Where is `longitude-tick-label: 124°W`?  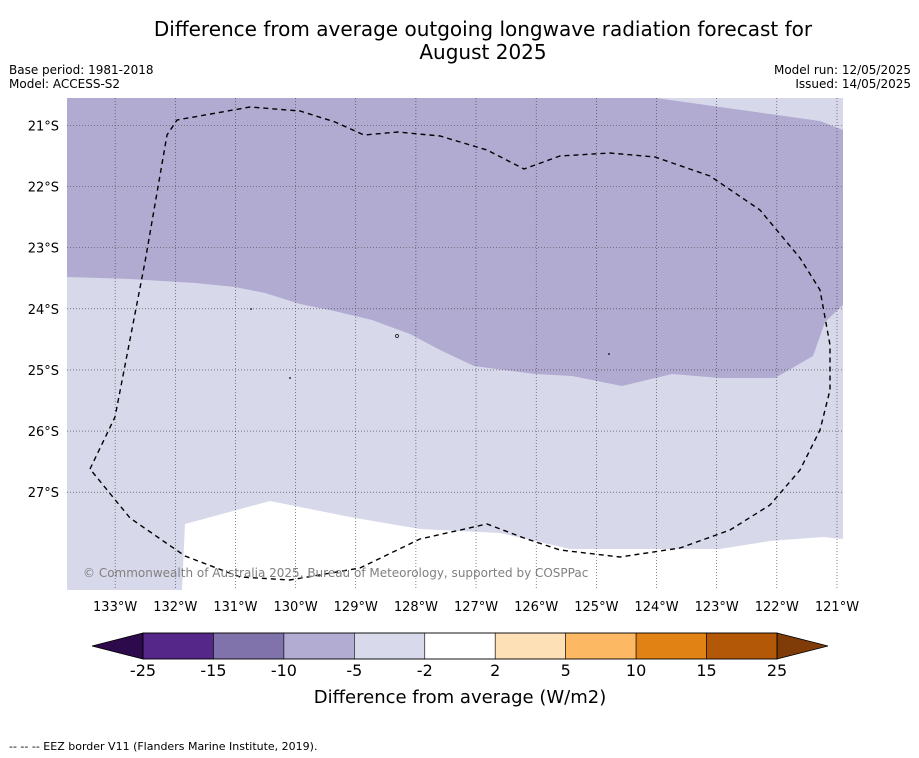 longitude-tick-label: 124°W is located at coordinates (656, 607).